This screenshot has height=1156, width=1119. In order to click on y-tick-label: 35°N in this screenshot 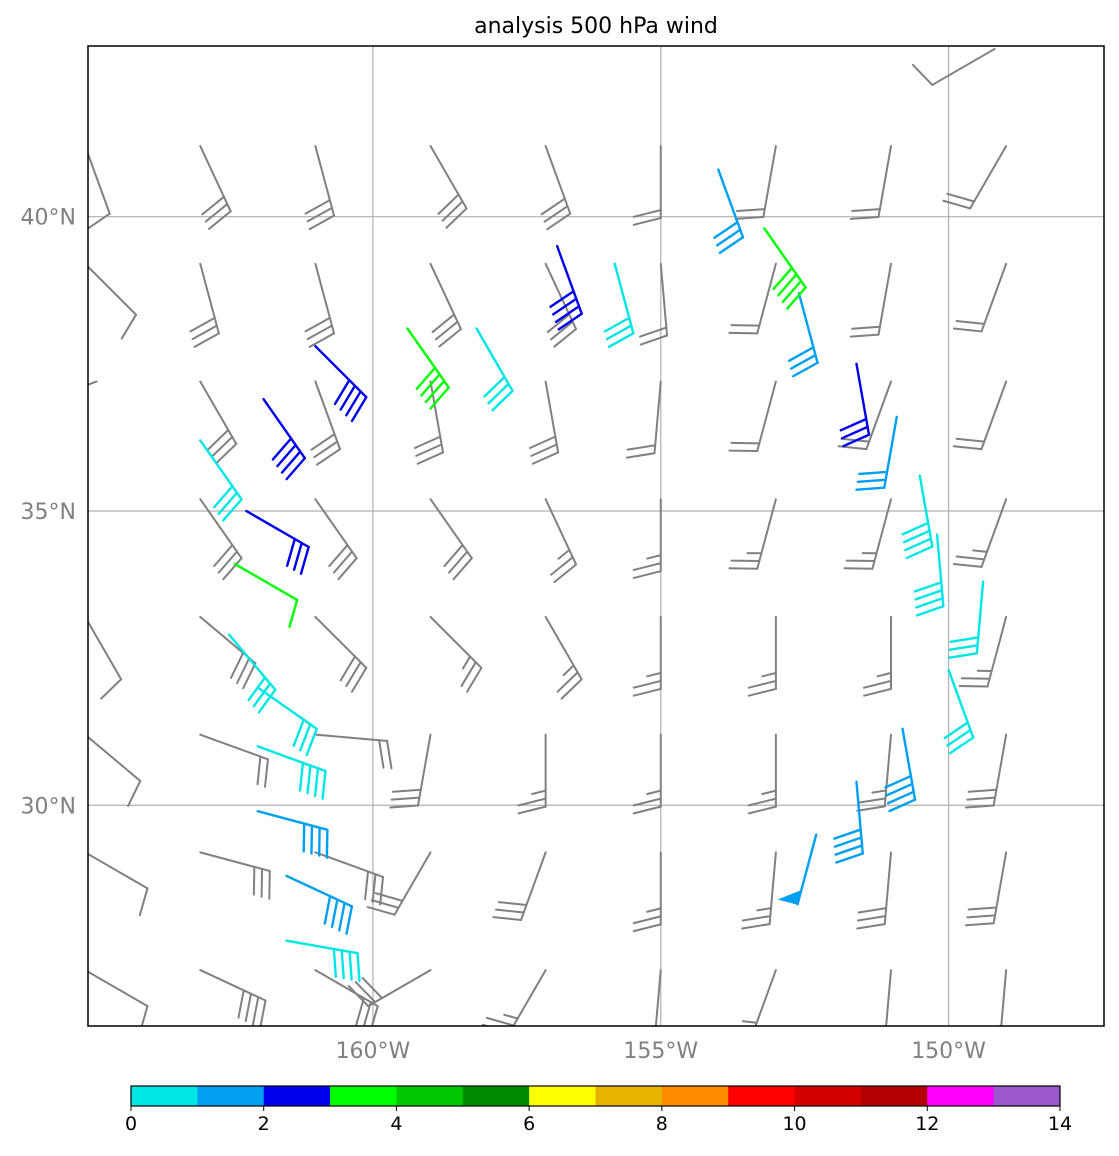, I will do `click(48, 512)`.